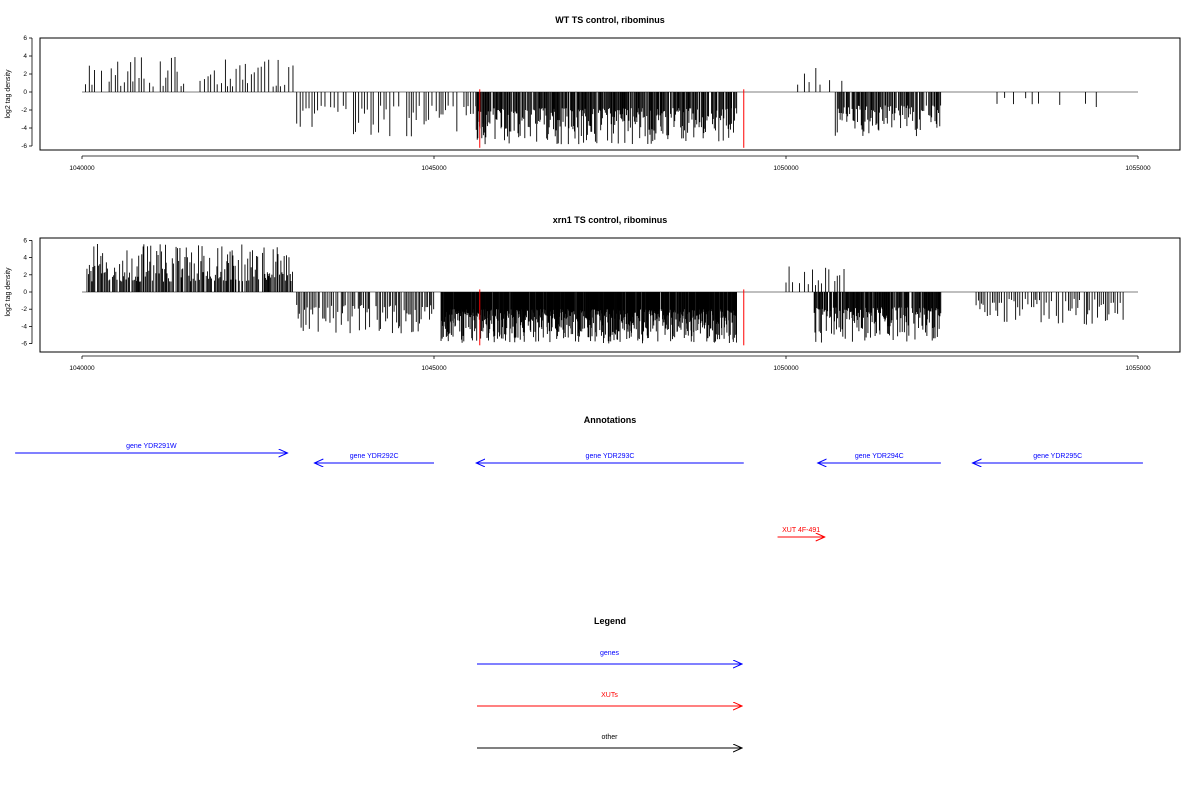  I want to click on gene-label: gene YDR294C, so click(879, 456).